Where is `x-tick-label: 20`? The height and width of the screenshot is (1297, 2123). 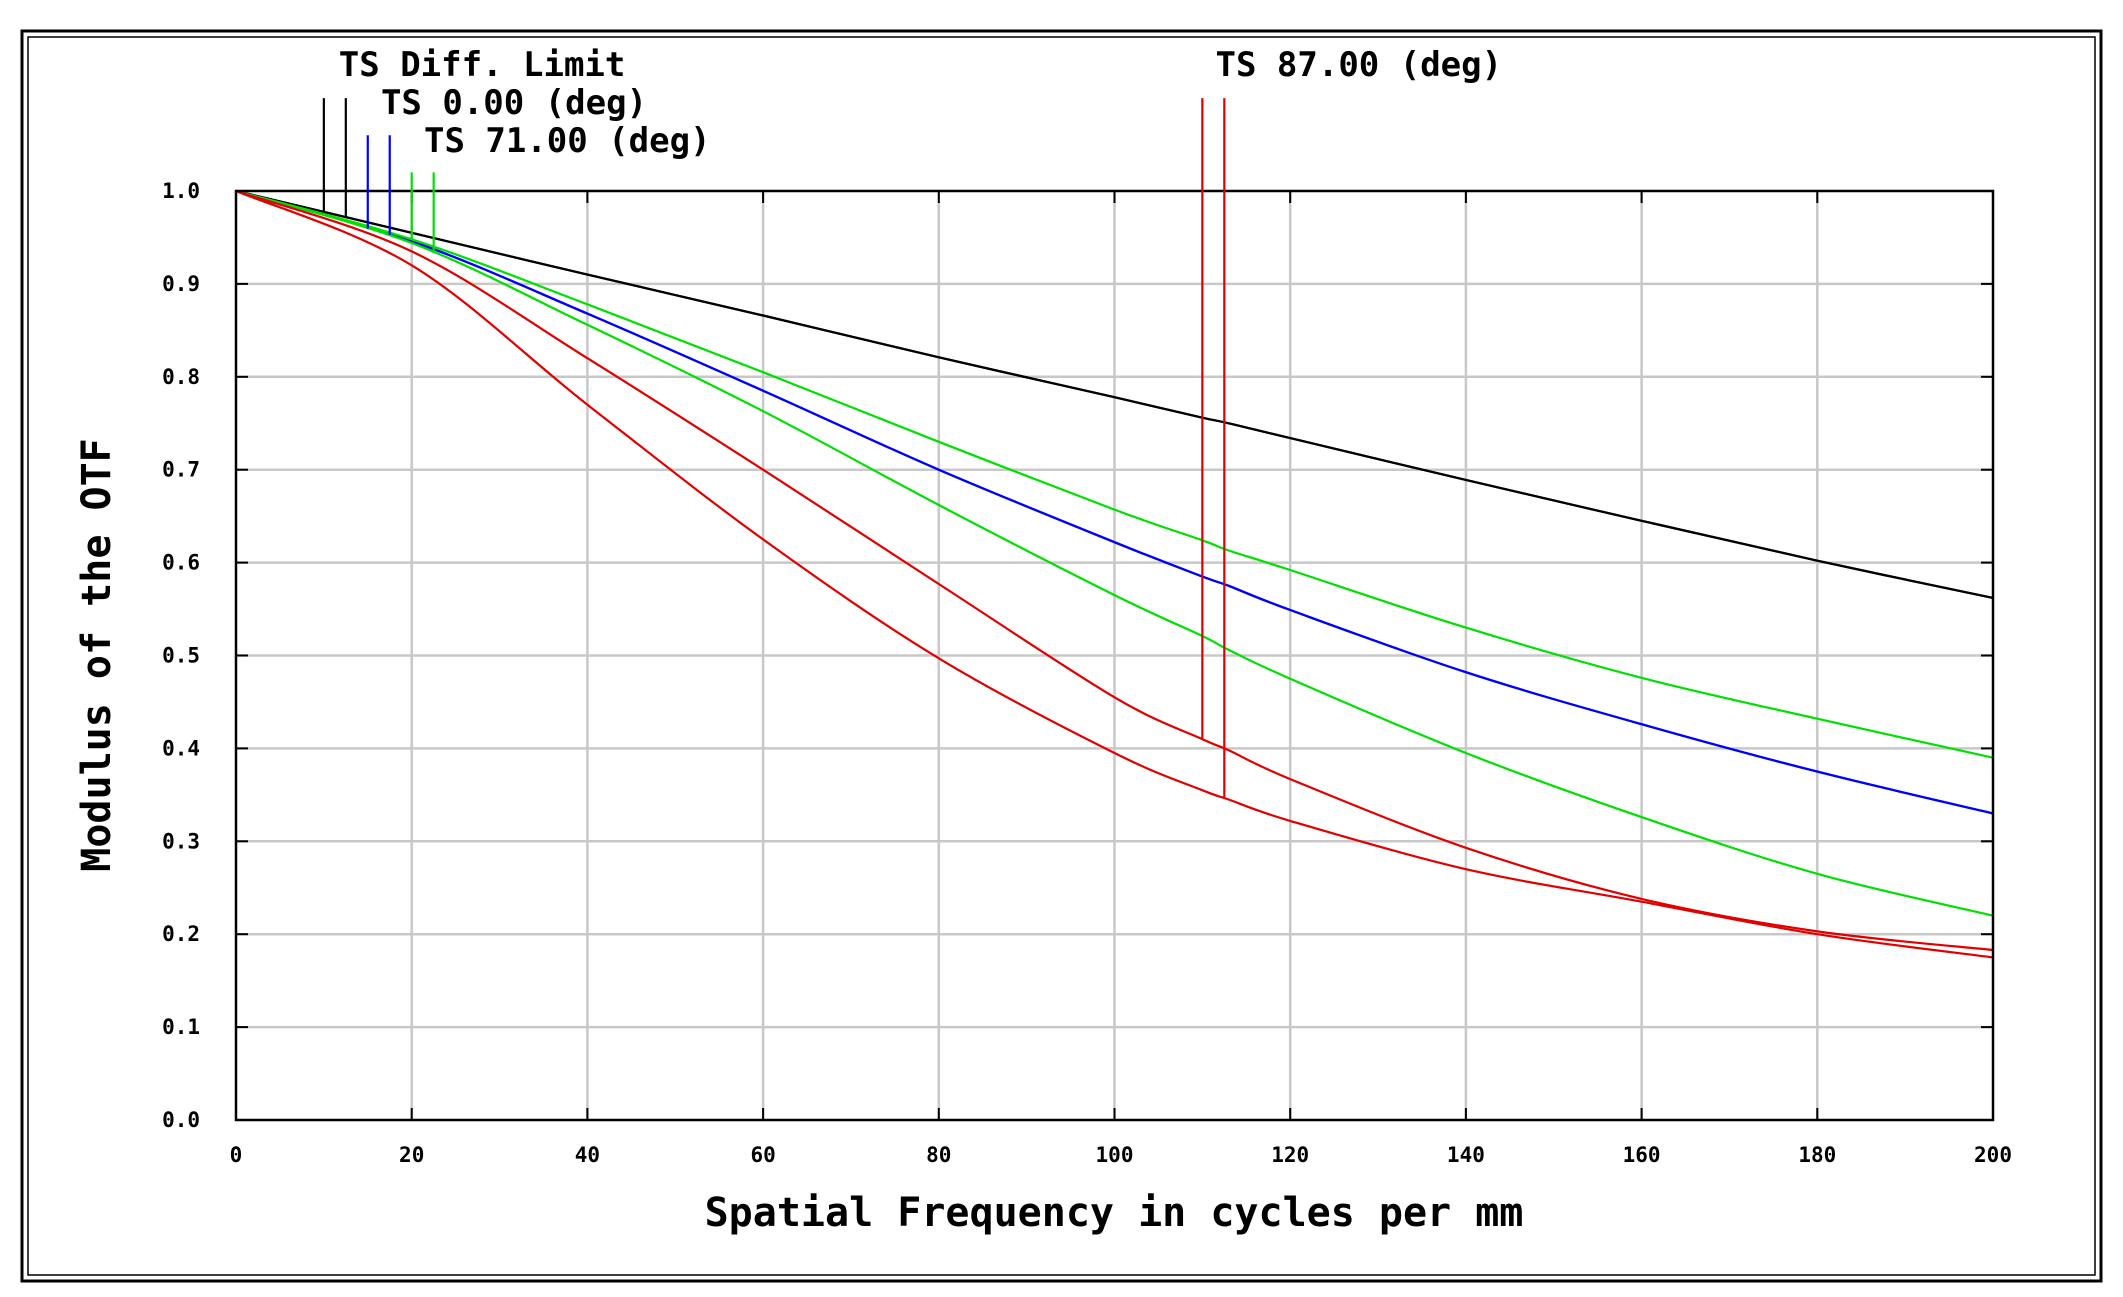 x-tick-label: 20 is located at coordinates (411, 1155).